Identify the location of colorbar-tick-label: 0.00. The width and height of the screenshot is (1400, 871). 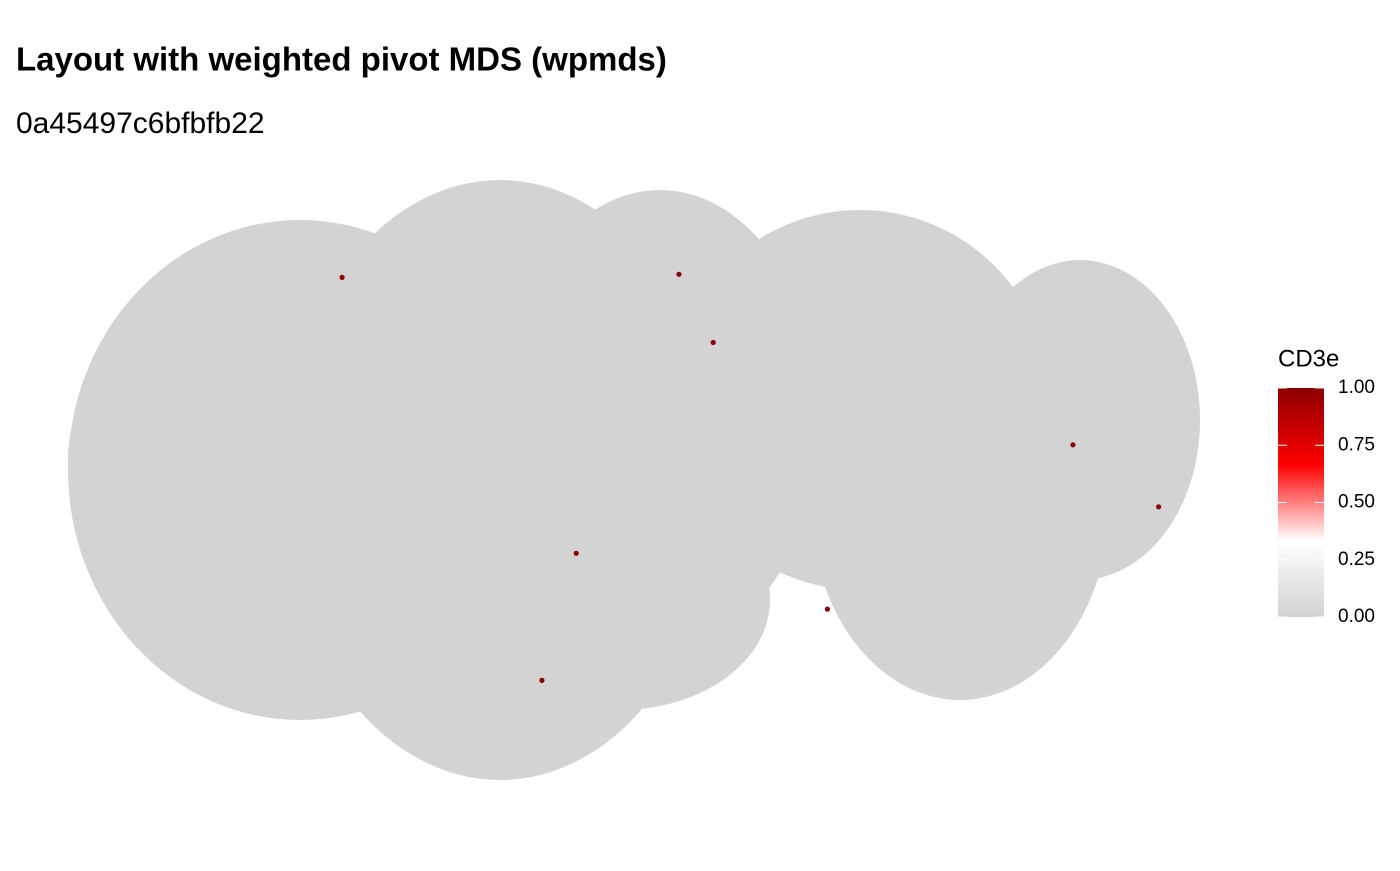
(1356, 616).